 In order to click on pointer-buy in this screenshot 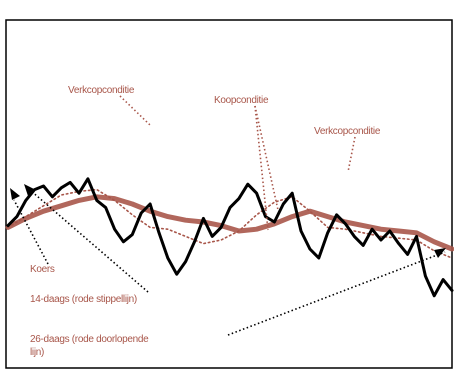, I will do `click(266, 158)`.